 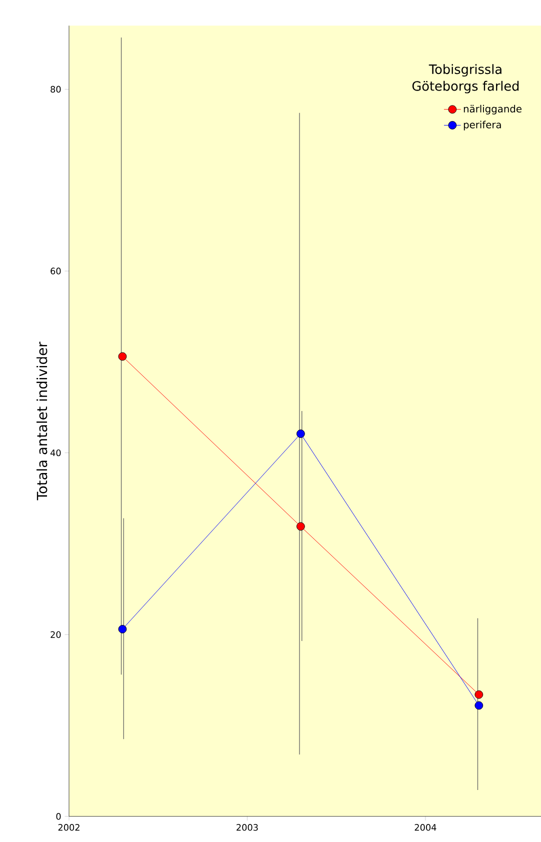 I want to click on y-tick-label: 80, so click(x=55, y=89).